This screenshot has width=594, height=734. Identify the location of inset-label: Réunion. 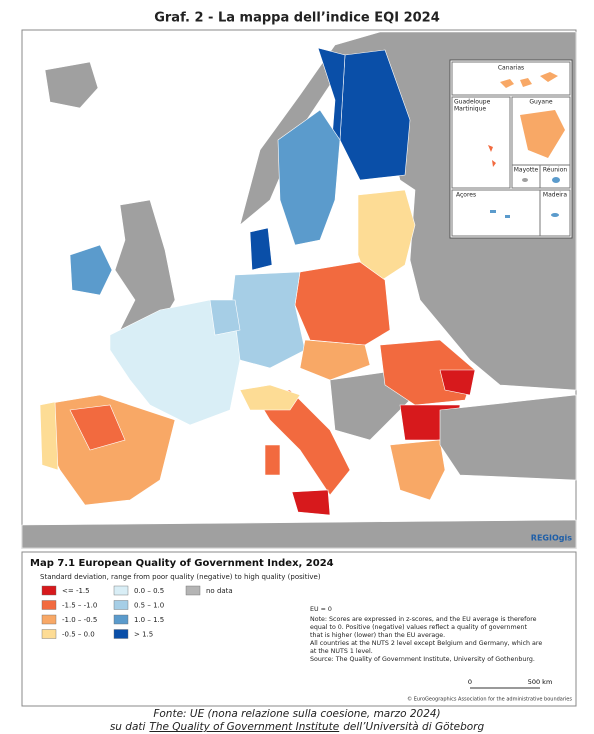
(555, 170).